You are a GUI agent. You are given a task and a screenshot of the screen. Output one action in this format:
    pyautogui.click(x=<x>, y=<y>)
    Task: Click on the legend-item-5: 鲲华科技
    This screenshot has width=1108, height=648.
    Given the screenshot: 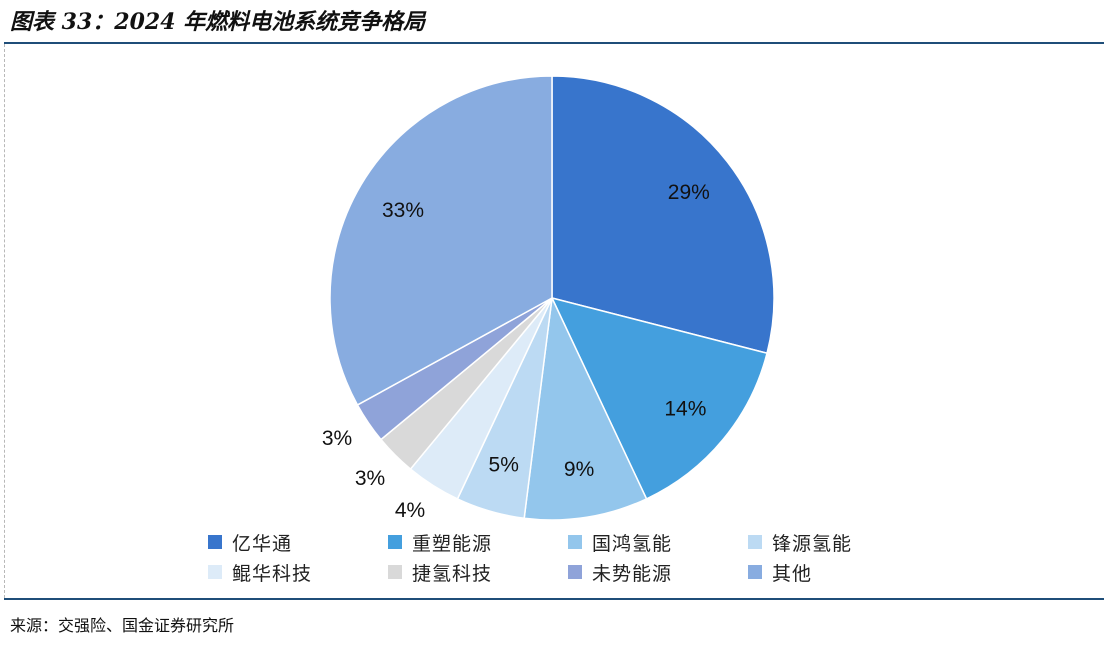 What is the action you would take?
    pyautogui.click(x=298, y=572)
    